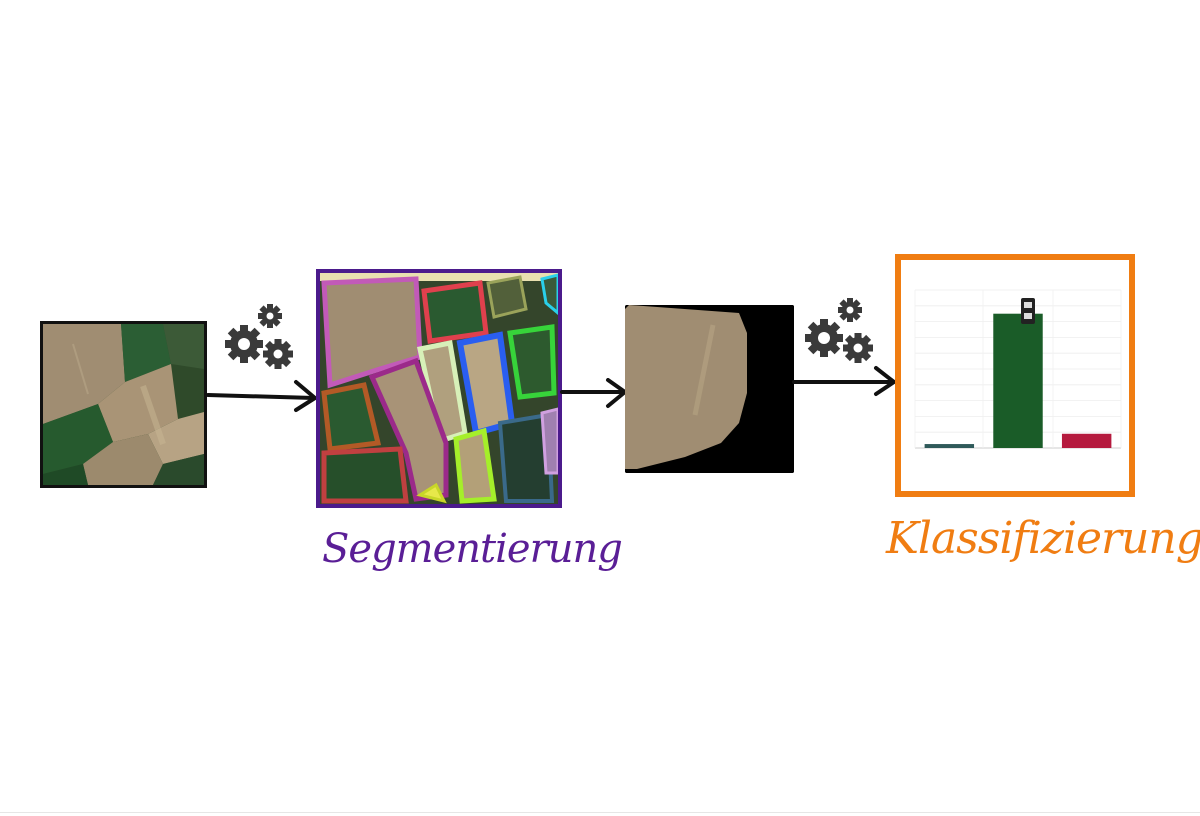 Image resolution: width=1200 pixels, height=816 pixels. Describe the element at coordinates (600, 812) in the screenshot. I see `bottom-divider` at that location.